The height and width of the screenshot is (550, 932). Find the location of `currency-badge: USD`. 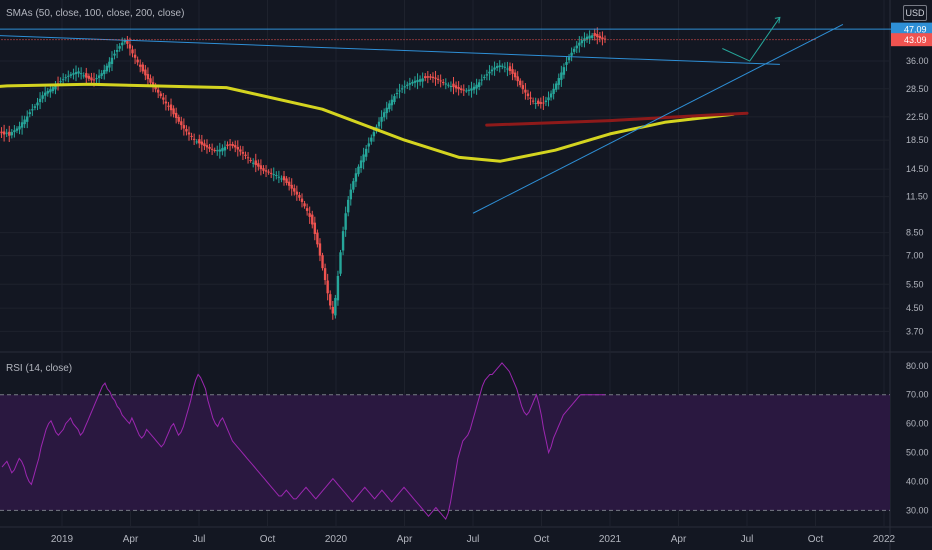

currency-badge: USD is located at coordinates (915, 13).